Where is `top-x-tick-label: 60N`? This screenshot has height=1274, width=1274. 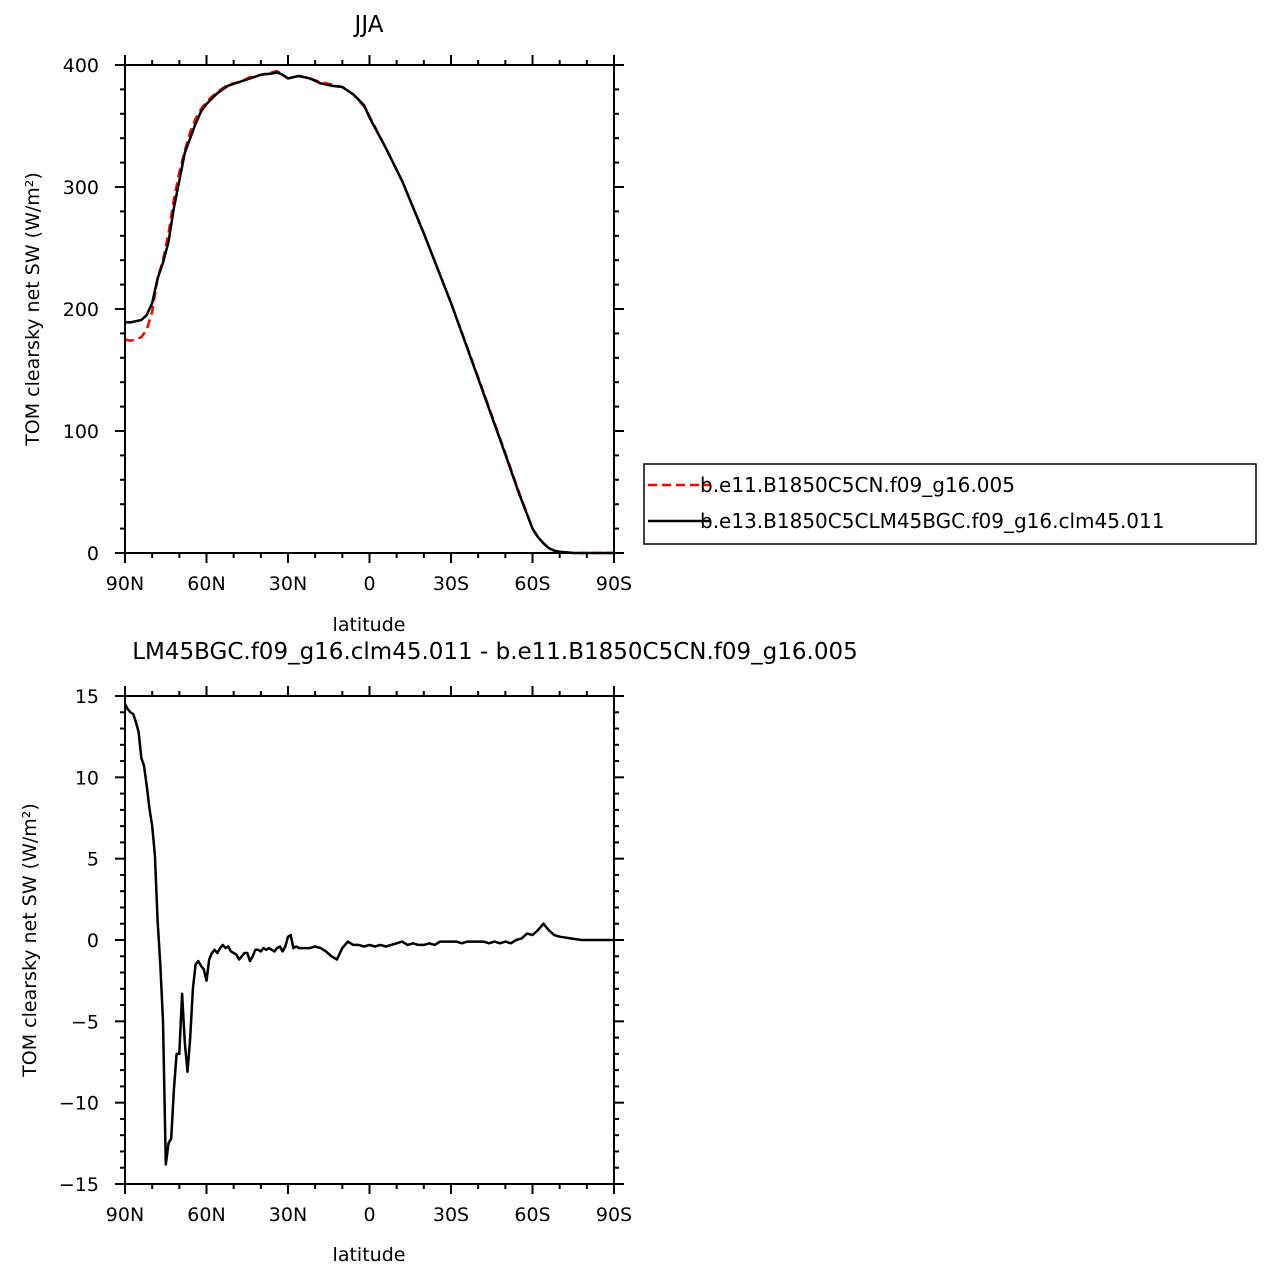
top-x-tick-label: 60N is located at coordinates (206, 584).